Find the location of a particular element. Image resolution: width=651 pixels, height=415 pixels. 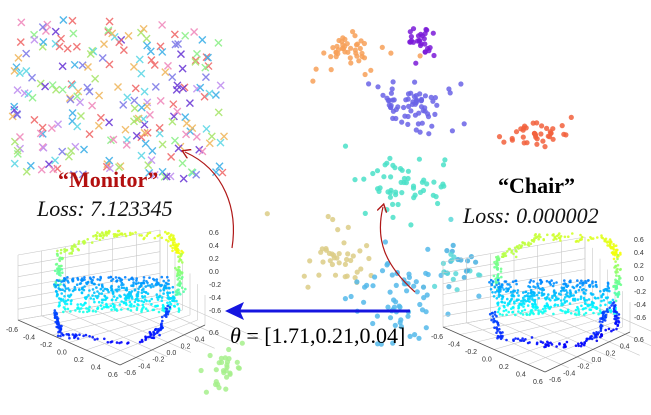

monitor-class-title: “Monitor” is located at coordinates (108, 179).